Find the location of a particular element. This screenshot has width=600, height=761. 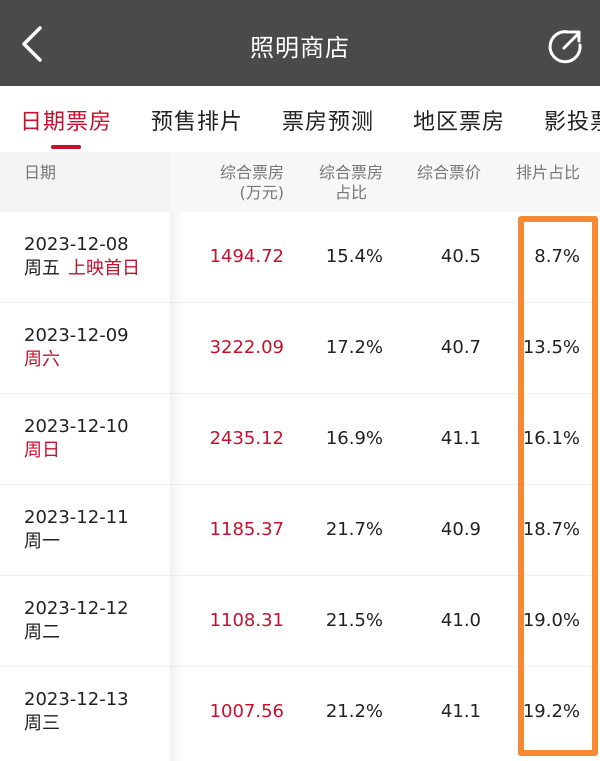

tab-daily-box-office: 日期票房 is located at coordinates (66, 122).